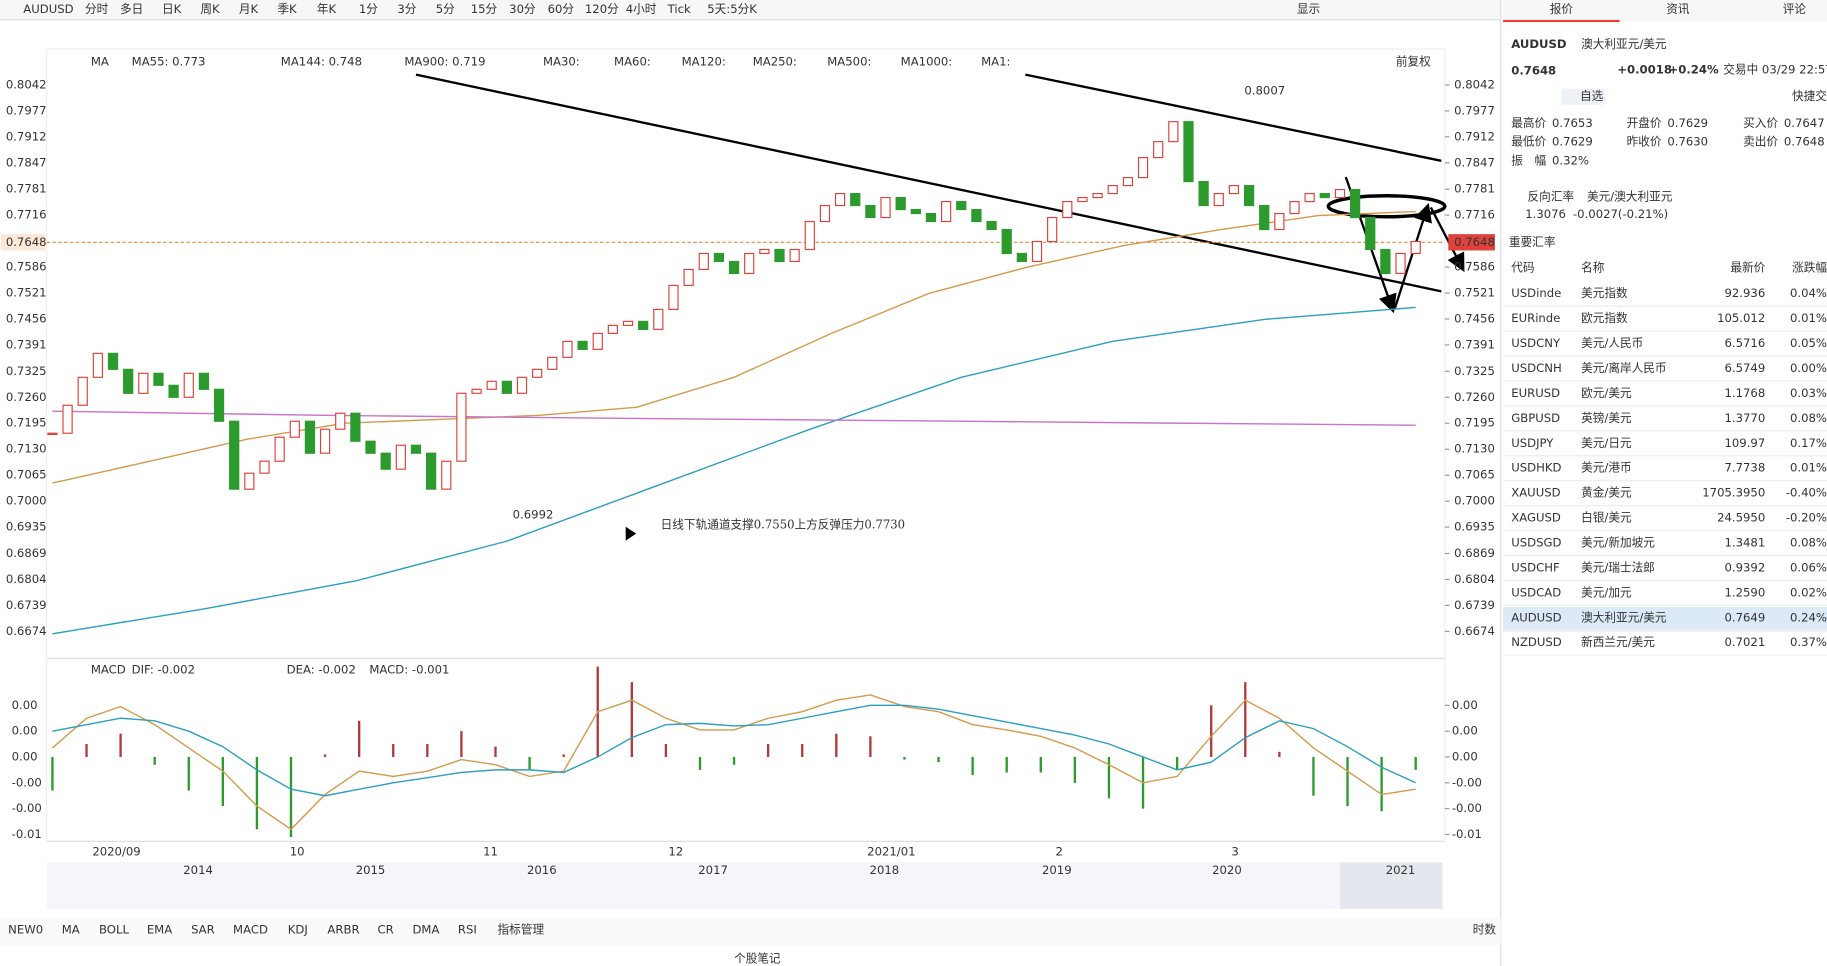 This screenshot has height=966, width=1827. I want to click on indicator-tab: BOLL, so click(114, 929).